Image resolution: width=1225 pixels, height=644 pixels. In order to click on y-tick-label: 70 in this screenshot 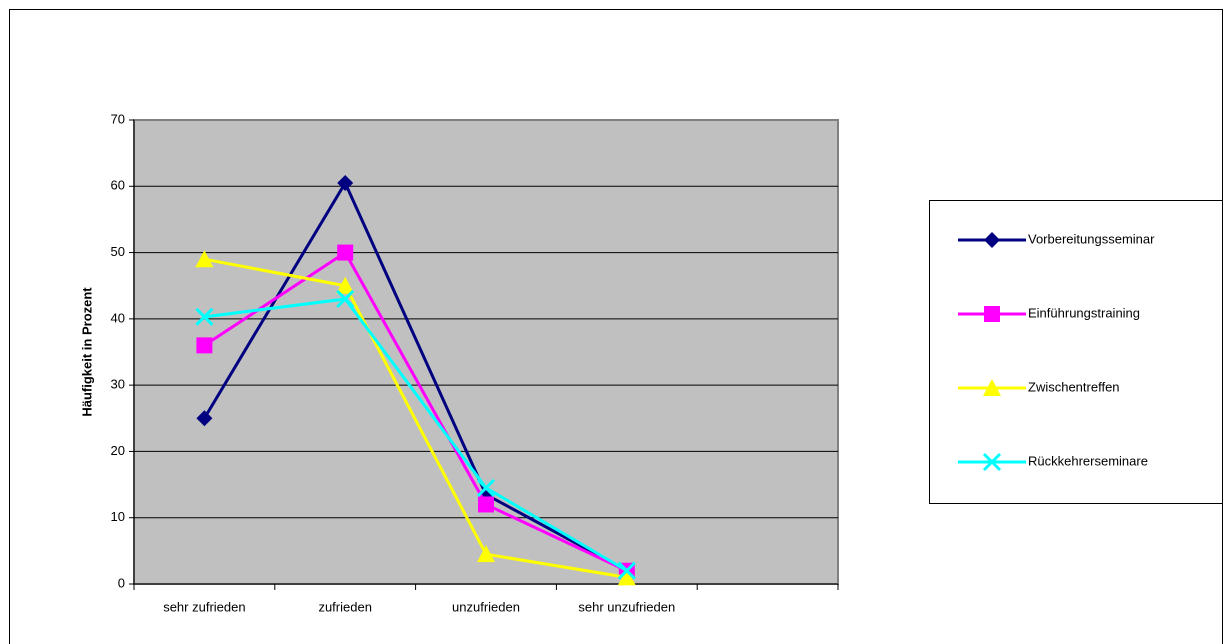, I will do `click(118, 118)`.